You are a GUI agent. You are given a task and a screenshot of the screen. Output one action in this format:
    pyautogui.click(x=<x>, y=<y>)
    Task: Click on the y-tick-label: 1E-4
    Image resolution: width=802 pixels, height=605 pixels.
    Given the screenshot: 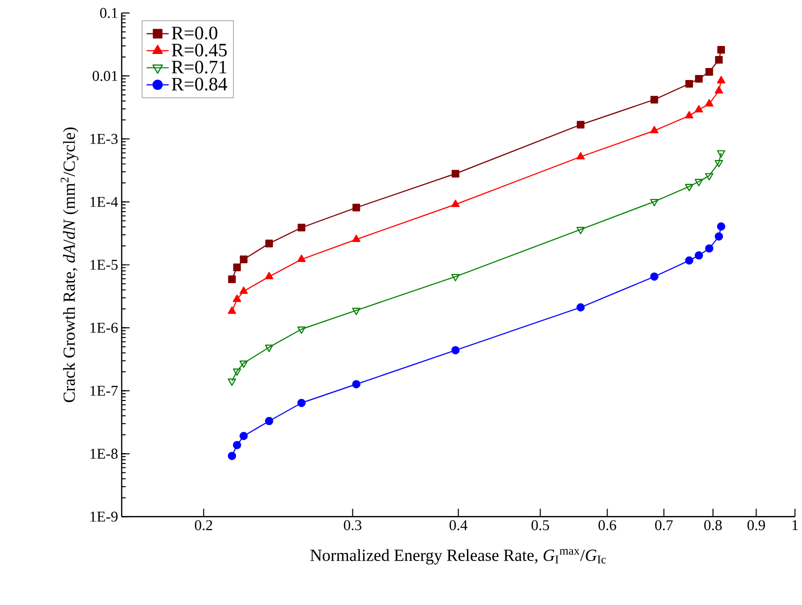 What is the action you would take?
    pyautogui.click(x=104, y=201)
    